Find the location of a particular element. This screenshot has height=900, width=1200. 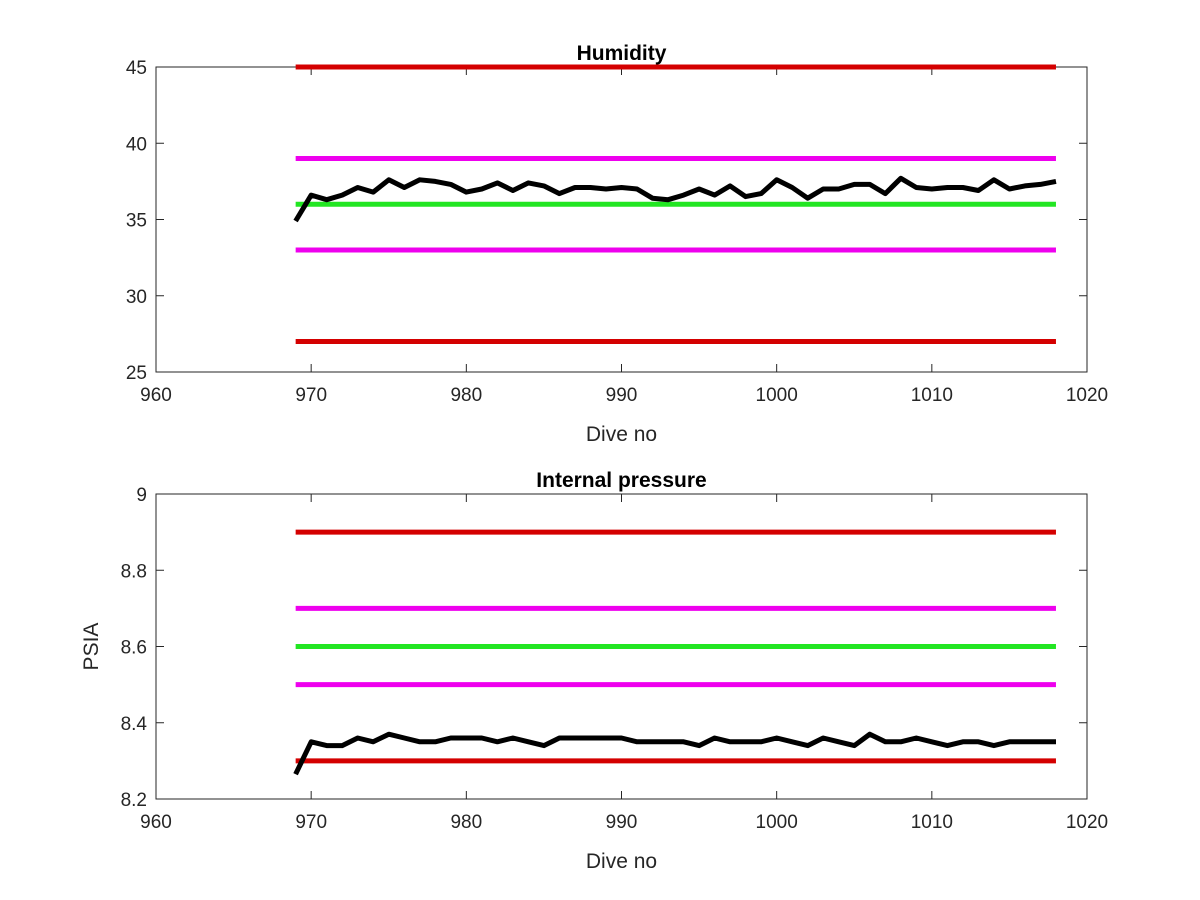

y-tick-label: 45 is located at coordinates (136, 68).